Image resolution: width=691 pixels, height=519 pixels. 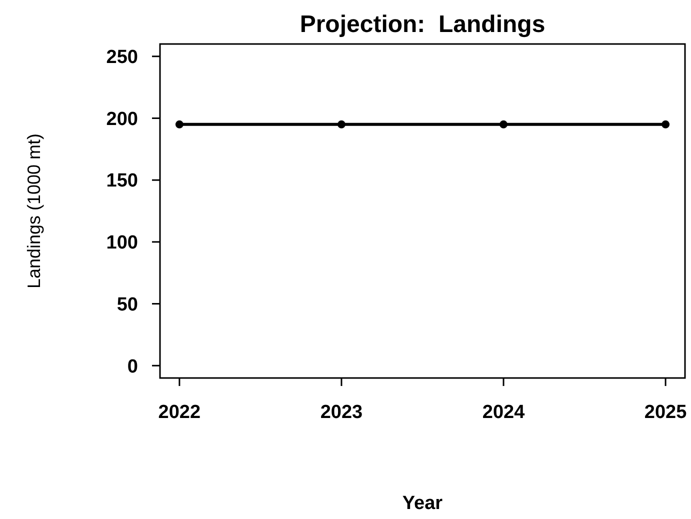 I want to click on chart-title: Projection: Landings, so click(x=423, y=24).